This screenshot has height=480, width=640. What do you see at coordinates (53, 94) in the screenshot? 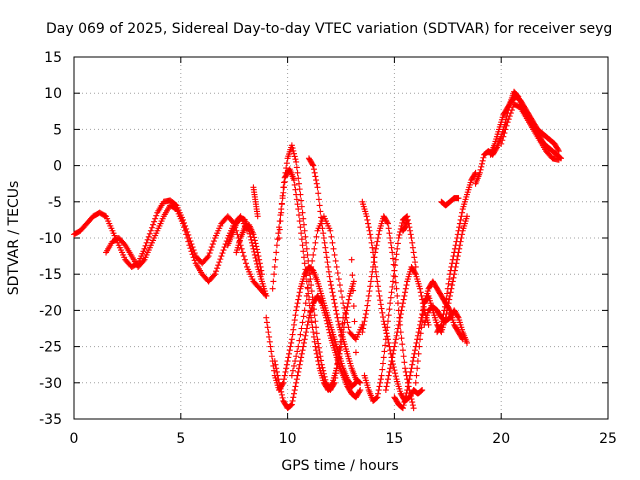
I see `y-tick-label: 10` at bounding box center [53, 94].